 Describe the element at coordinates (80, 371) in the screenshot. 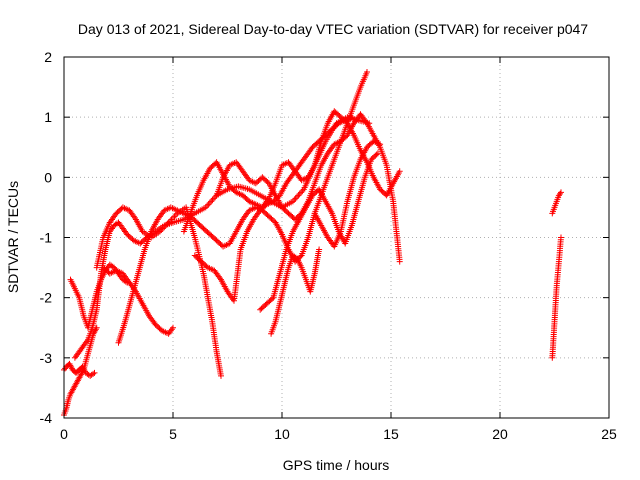

I see `series-arc2` at that location.